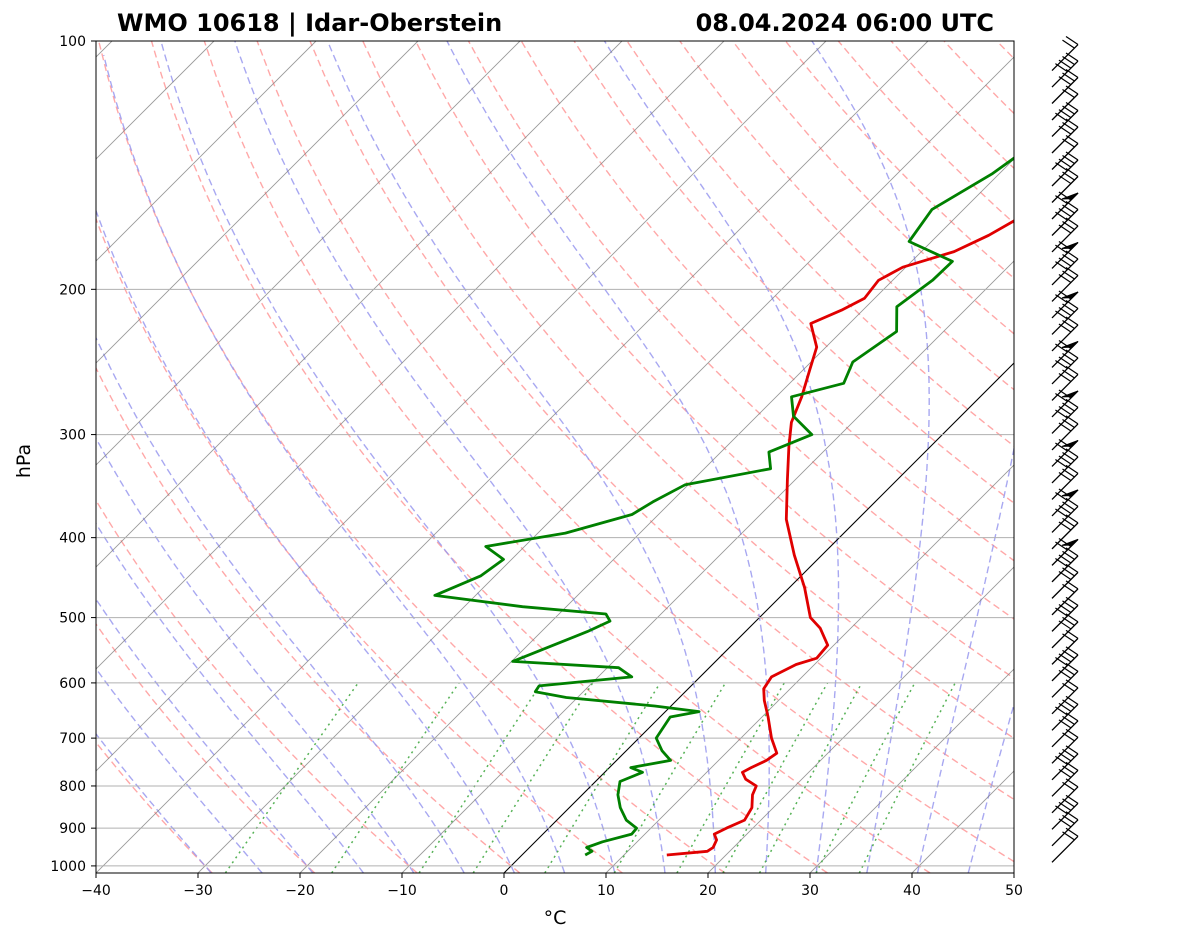 This screenshot has height=941, width=1181. I want to click on wind-barbs, so click(1065, 449).